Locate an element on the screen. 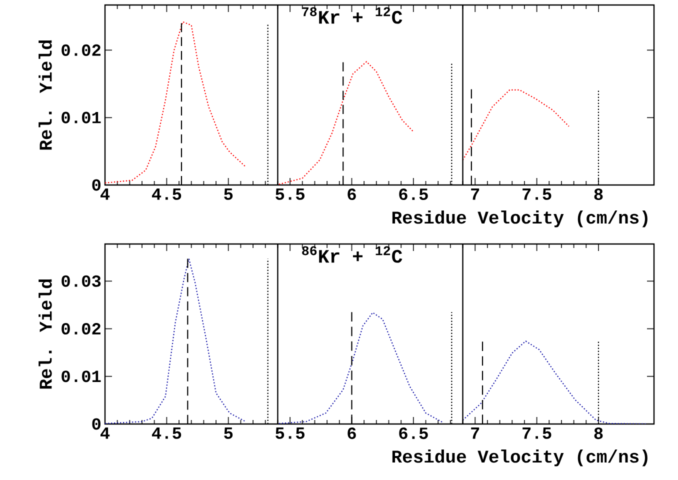 The image size is (678, 480). annotation: $^{78}$Kr + $^{12}$C is located at coordinates (352, 15).